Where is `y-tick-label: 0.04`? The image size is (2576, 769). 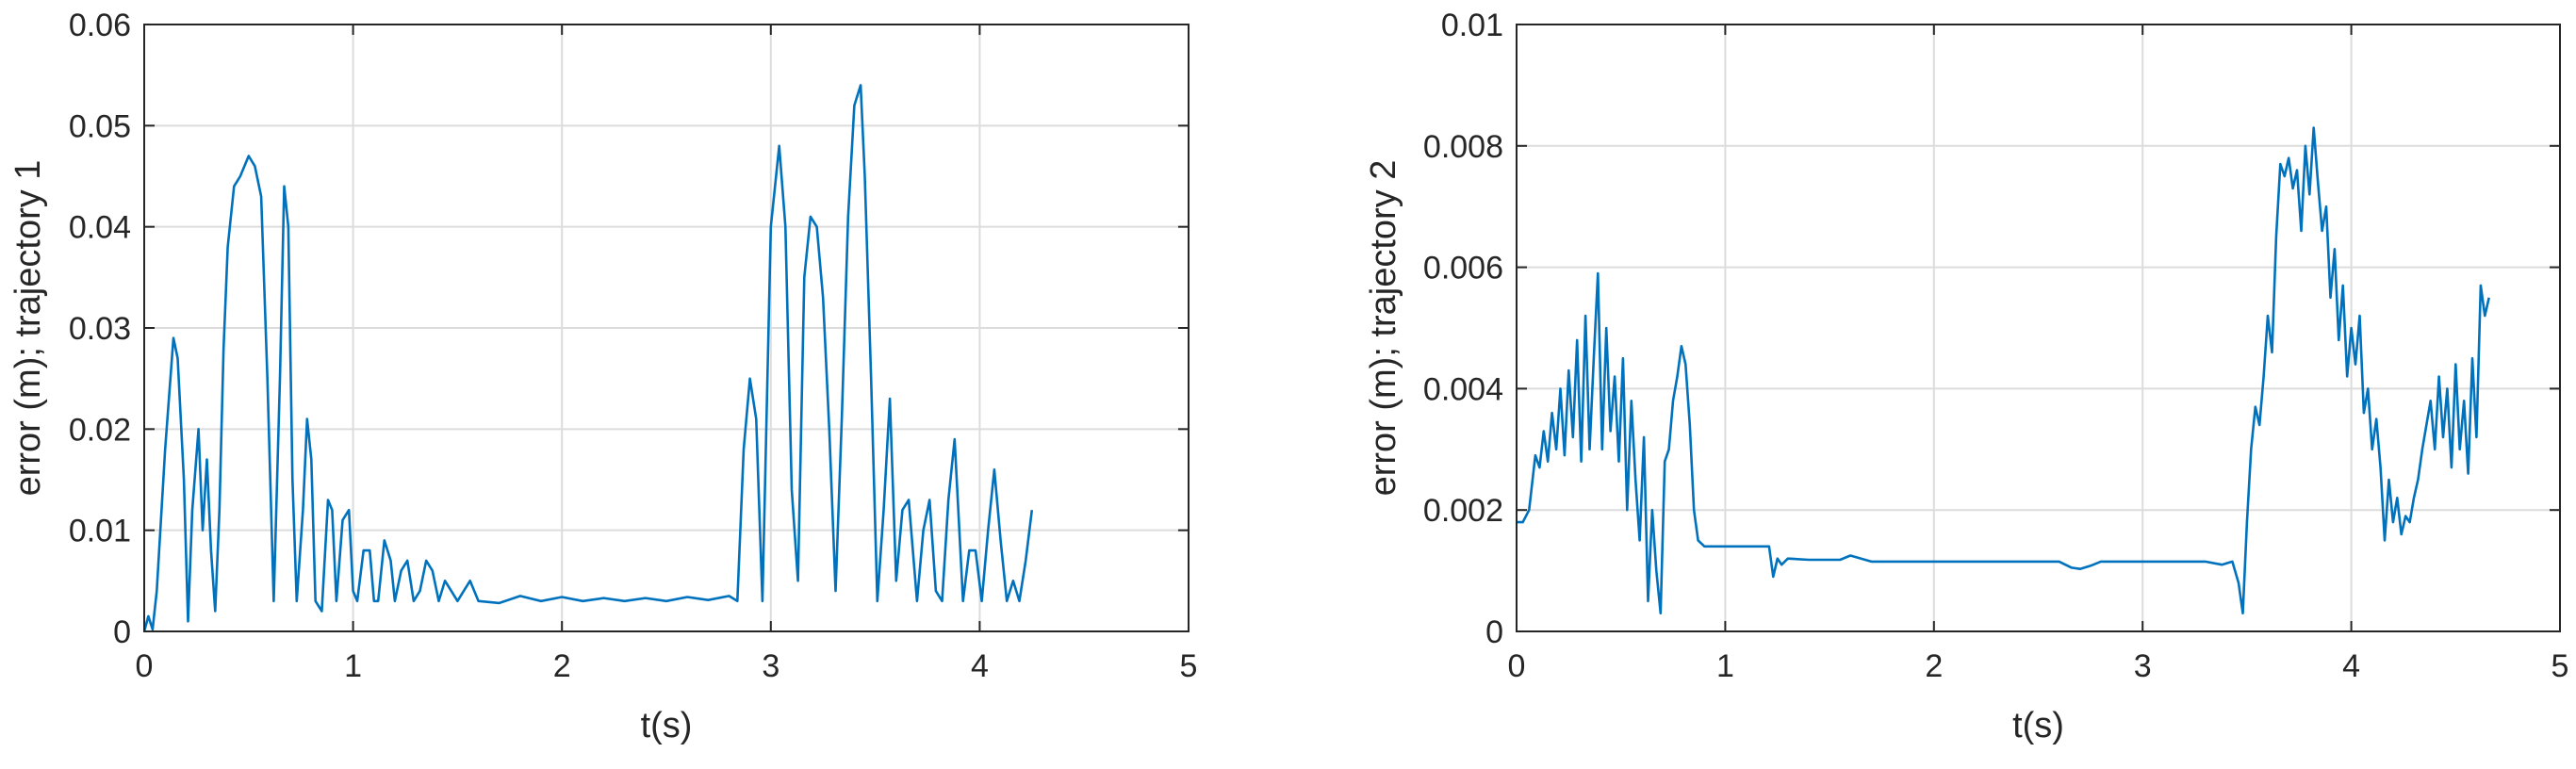 y-tick-label: 0.04 is located at coordinates (100, 228).